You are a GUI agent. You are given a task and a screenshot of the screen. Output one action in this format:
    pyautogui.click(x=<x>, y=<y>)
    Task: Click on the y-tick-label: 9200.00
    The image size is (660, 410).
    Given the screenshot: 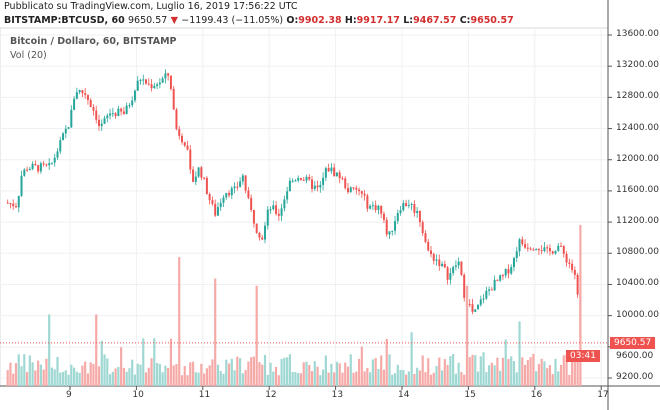 What is the action you would take?
    pyautogui.click(x=635, y=377)
    